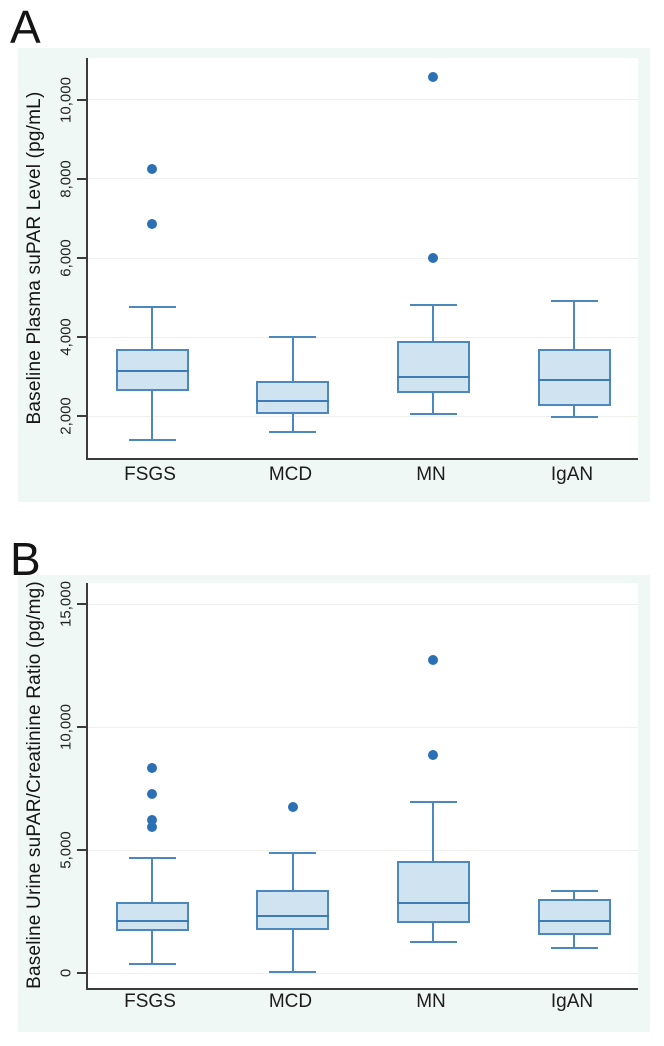  I want to click on y-tick-label: 2,000, so click(66, 416).